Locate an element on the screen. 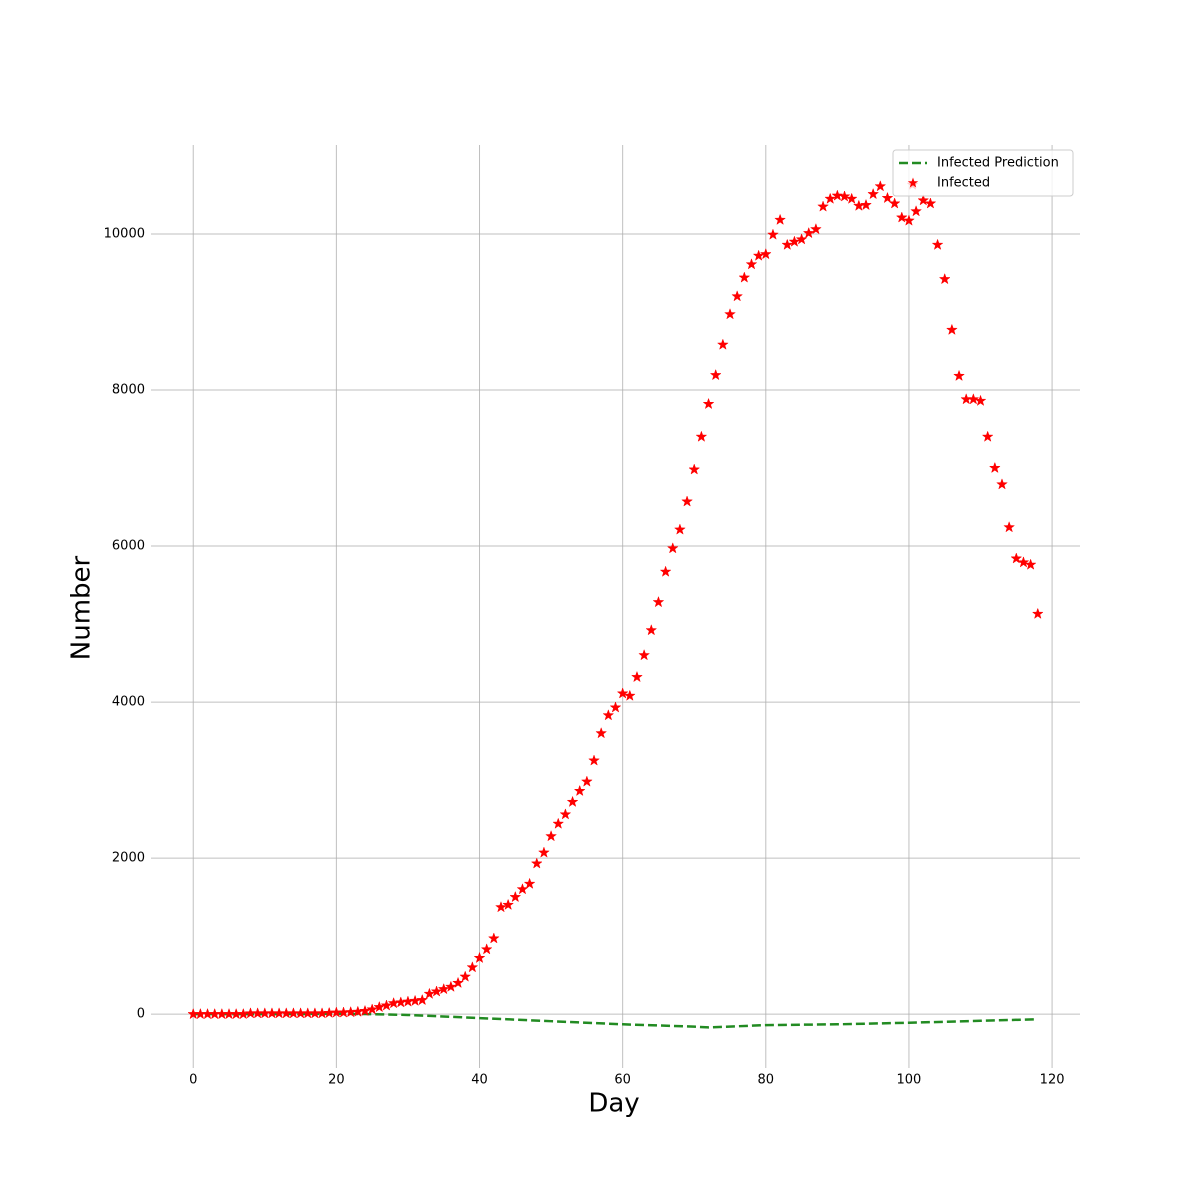 The height and width of the screenshot is (1200, 1200). x-tick-label: 0 is located at coordinates (193, 1080).